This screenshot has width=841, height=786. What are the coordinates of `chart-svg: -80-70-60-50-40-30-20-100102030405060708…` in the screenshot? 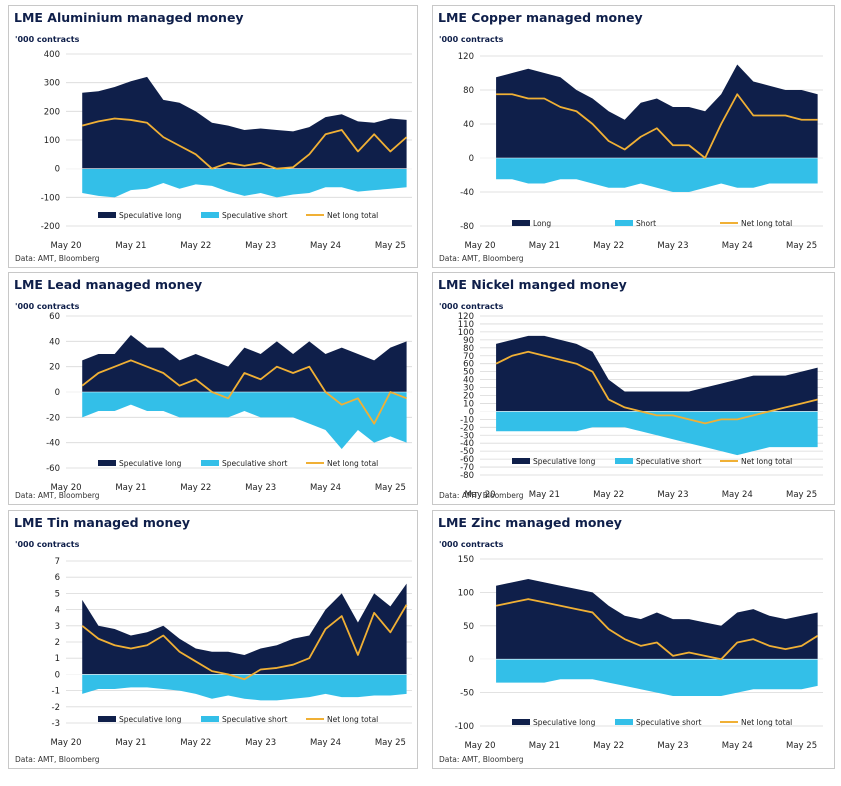 It's located at (640, 406).